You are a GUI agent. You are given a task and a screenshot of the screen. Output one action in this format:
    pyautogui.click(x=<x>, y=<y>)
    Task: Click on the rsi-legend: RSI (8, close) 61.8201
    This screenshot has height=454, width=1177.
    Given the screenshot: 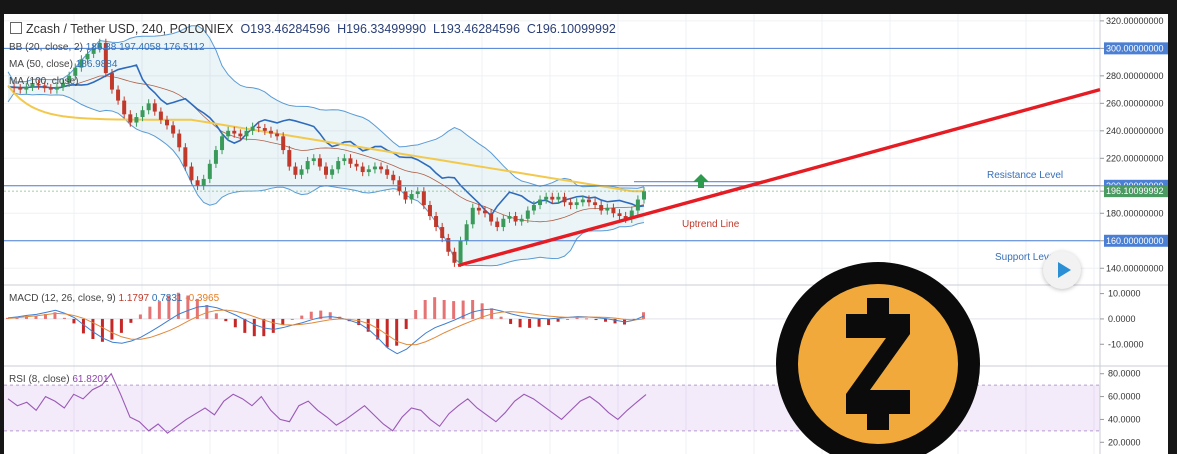 What is the action you would take?
    pyautogui.click(x=59, y=379)
    